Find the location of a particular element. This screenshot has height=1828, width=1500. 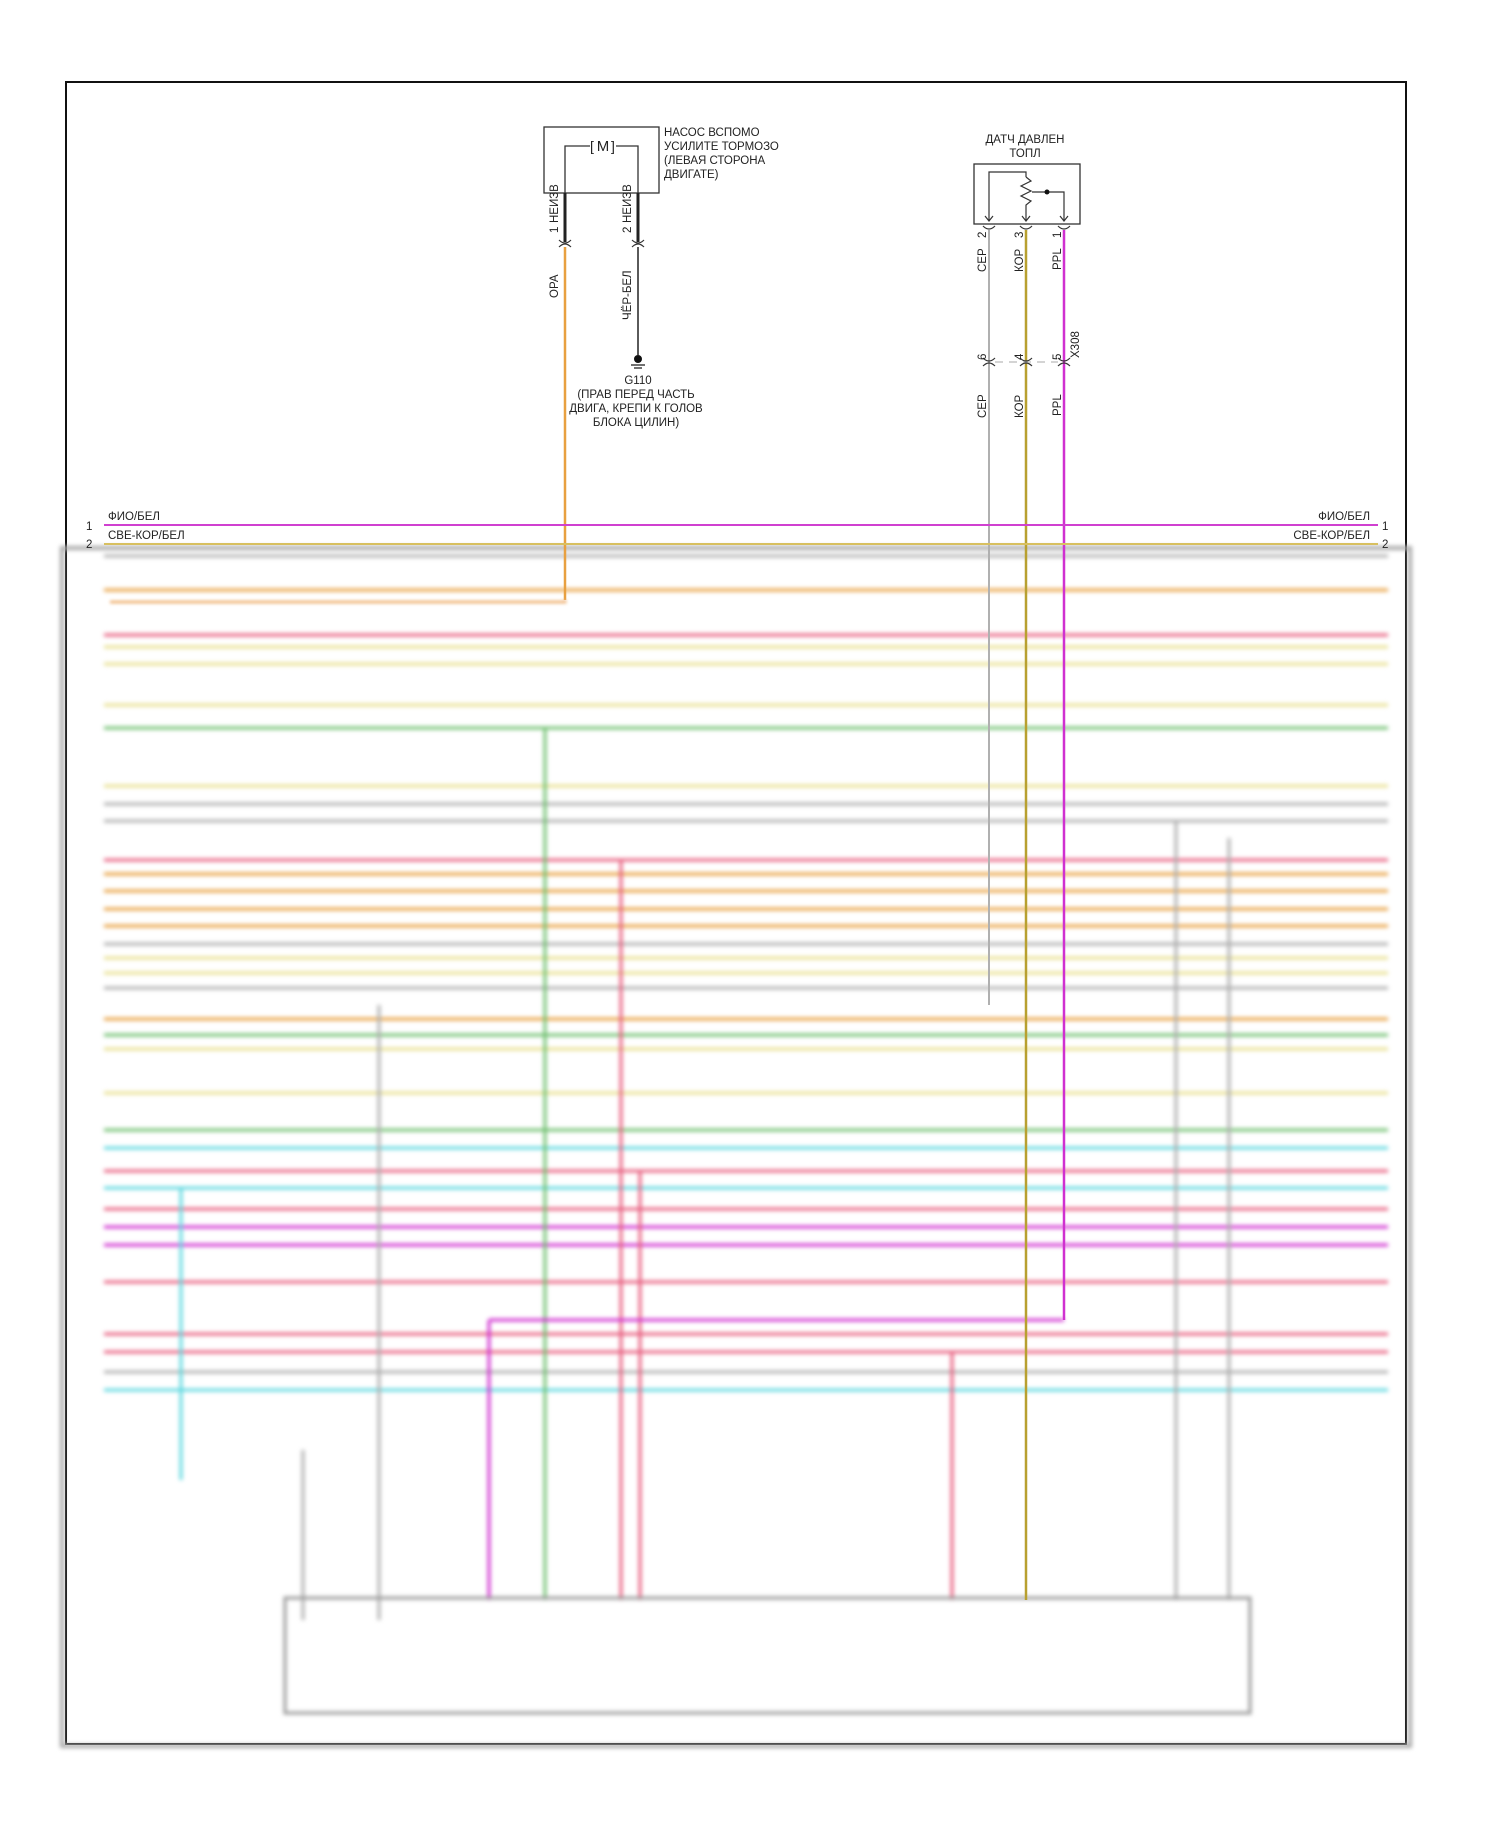

bus-label-left: ФИО/БЕЛ is located at coordinates (134, 517).